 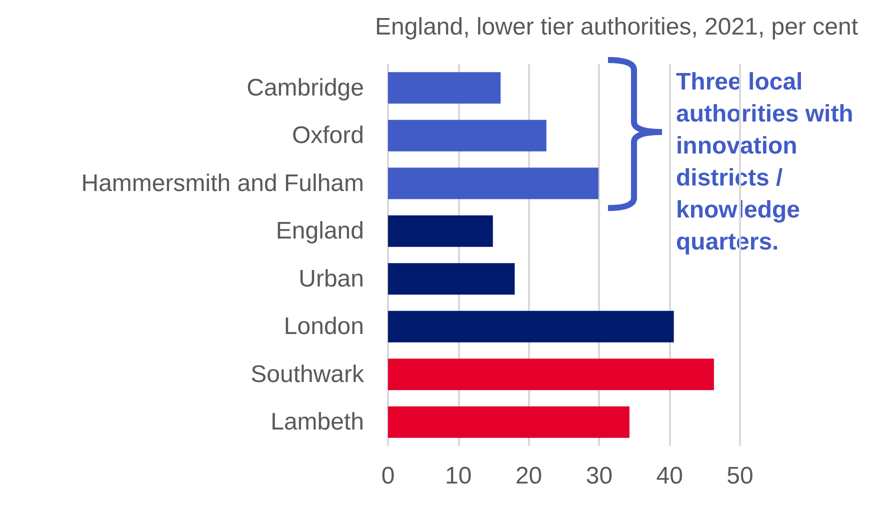 What do you see at coordinates (528, 476) in the screenshot?
I see `x-tick-label: 20` at bounding box center [528, 476].